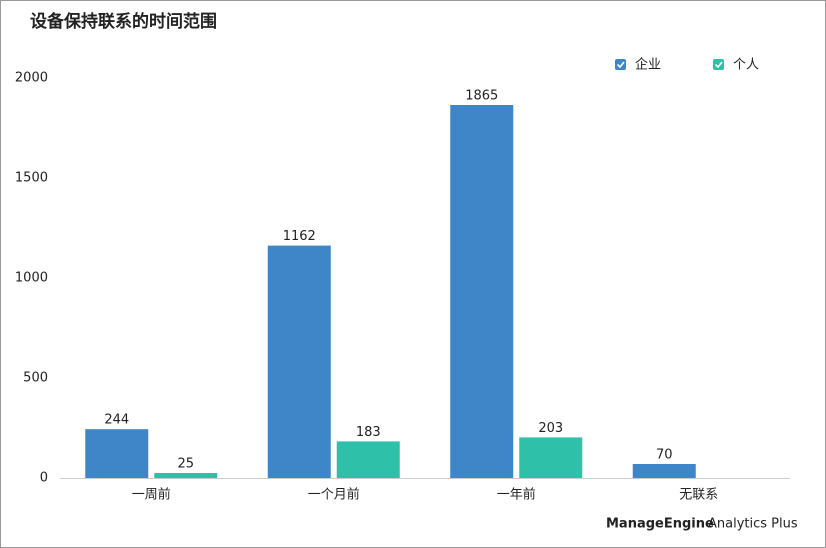 This screenshot has width=826, height=548. What do you see at coordinates (44, 478) in the screenshot?
I see `y-tick-label: 0` at bounding box center [44, 478].